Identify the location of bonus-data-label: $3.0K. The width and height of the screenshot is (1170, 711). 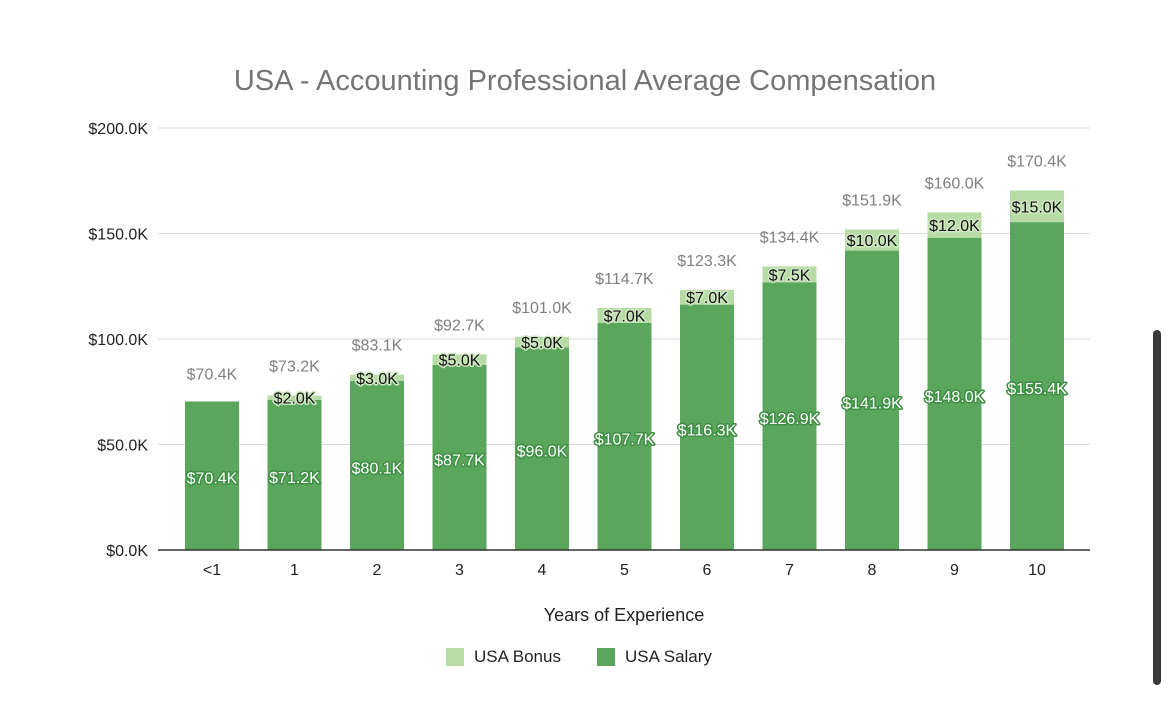
(377, 379).